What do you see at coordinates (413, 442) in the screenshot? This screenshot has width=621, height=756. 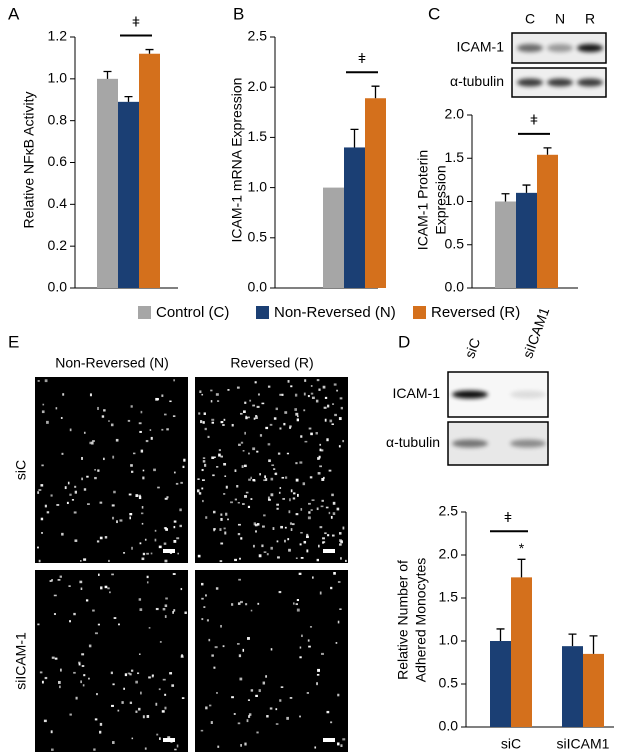 I see `blot-row-label: α-tubulin` at bounding box center [413, 442].